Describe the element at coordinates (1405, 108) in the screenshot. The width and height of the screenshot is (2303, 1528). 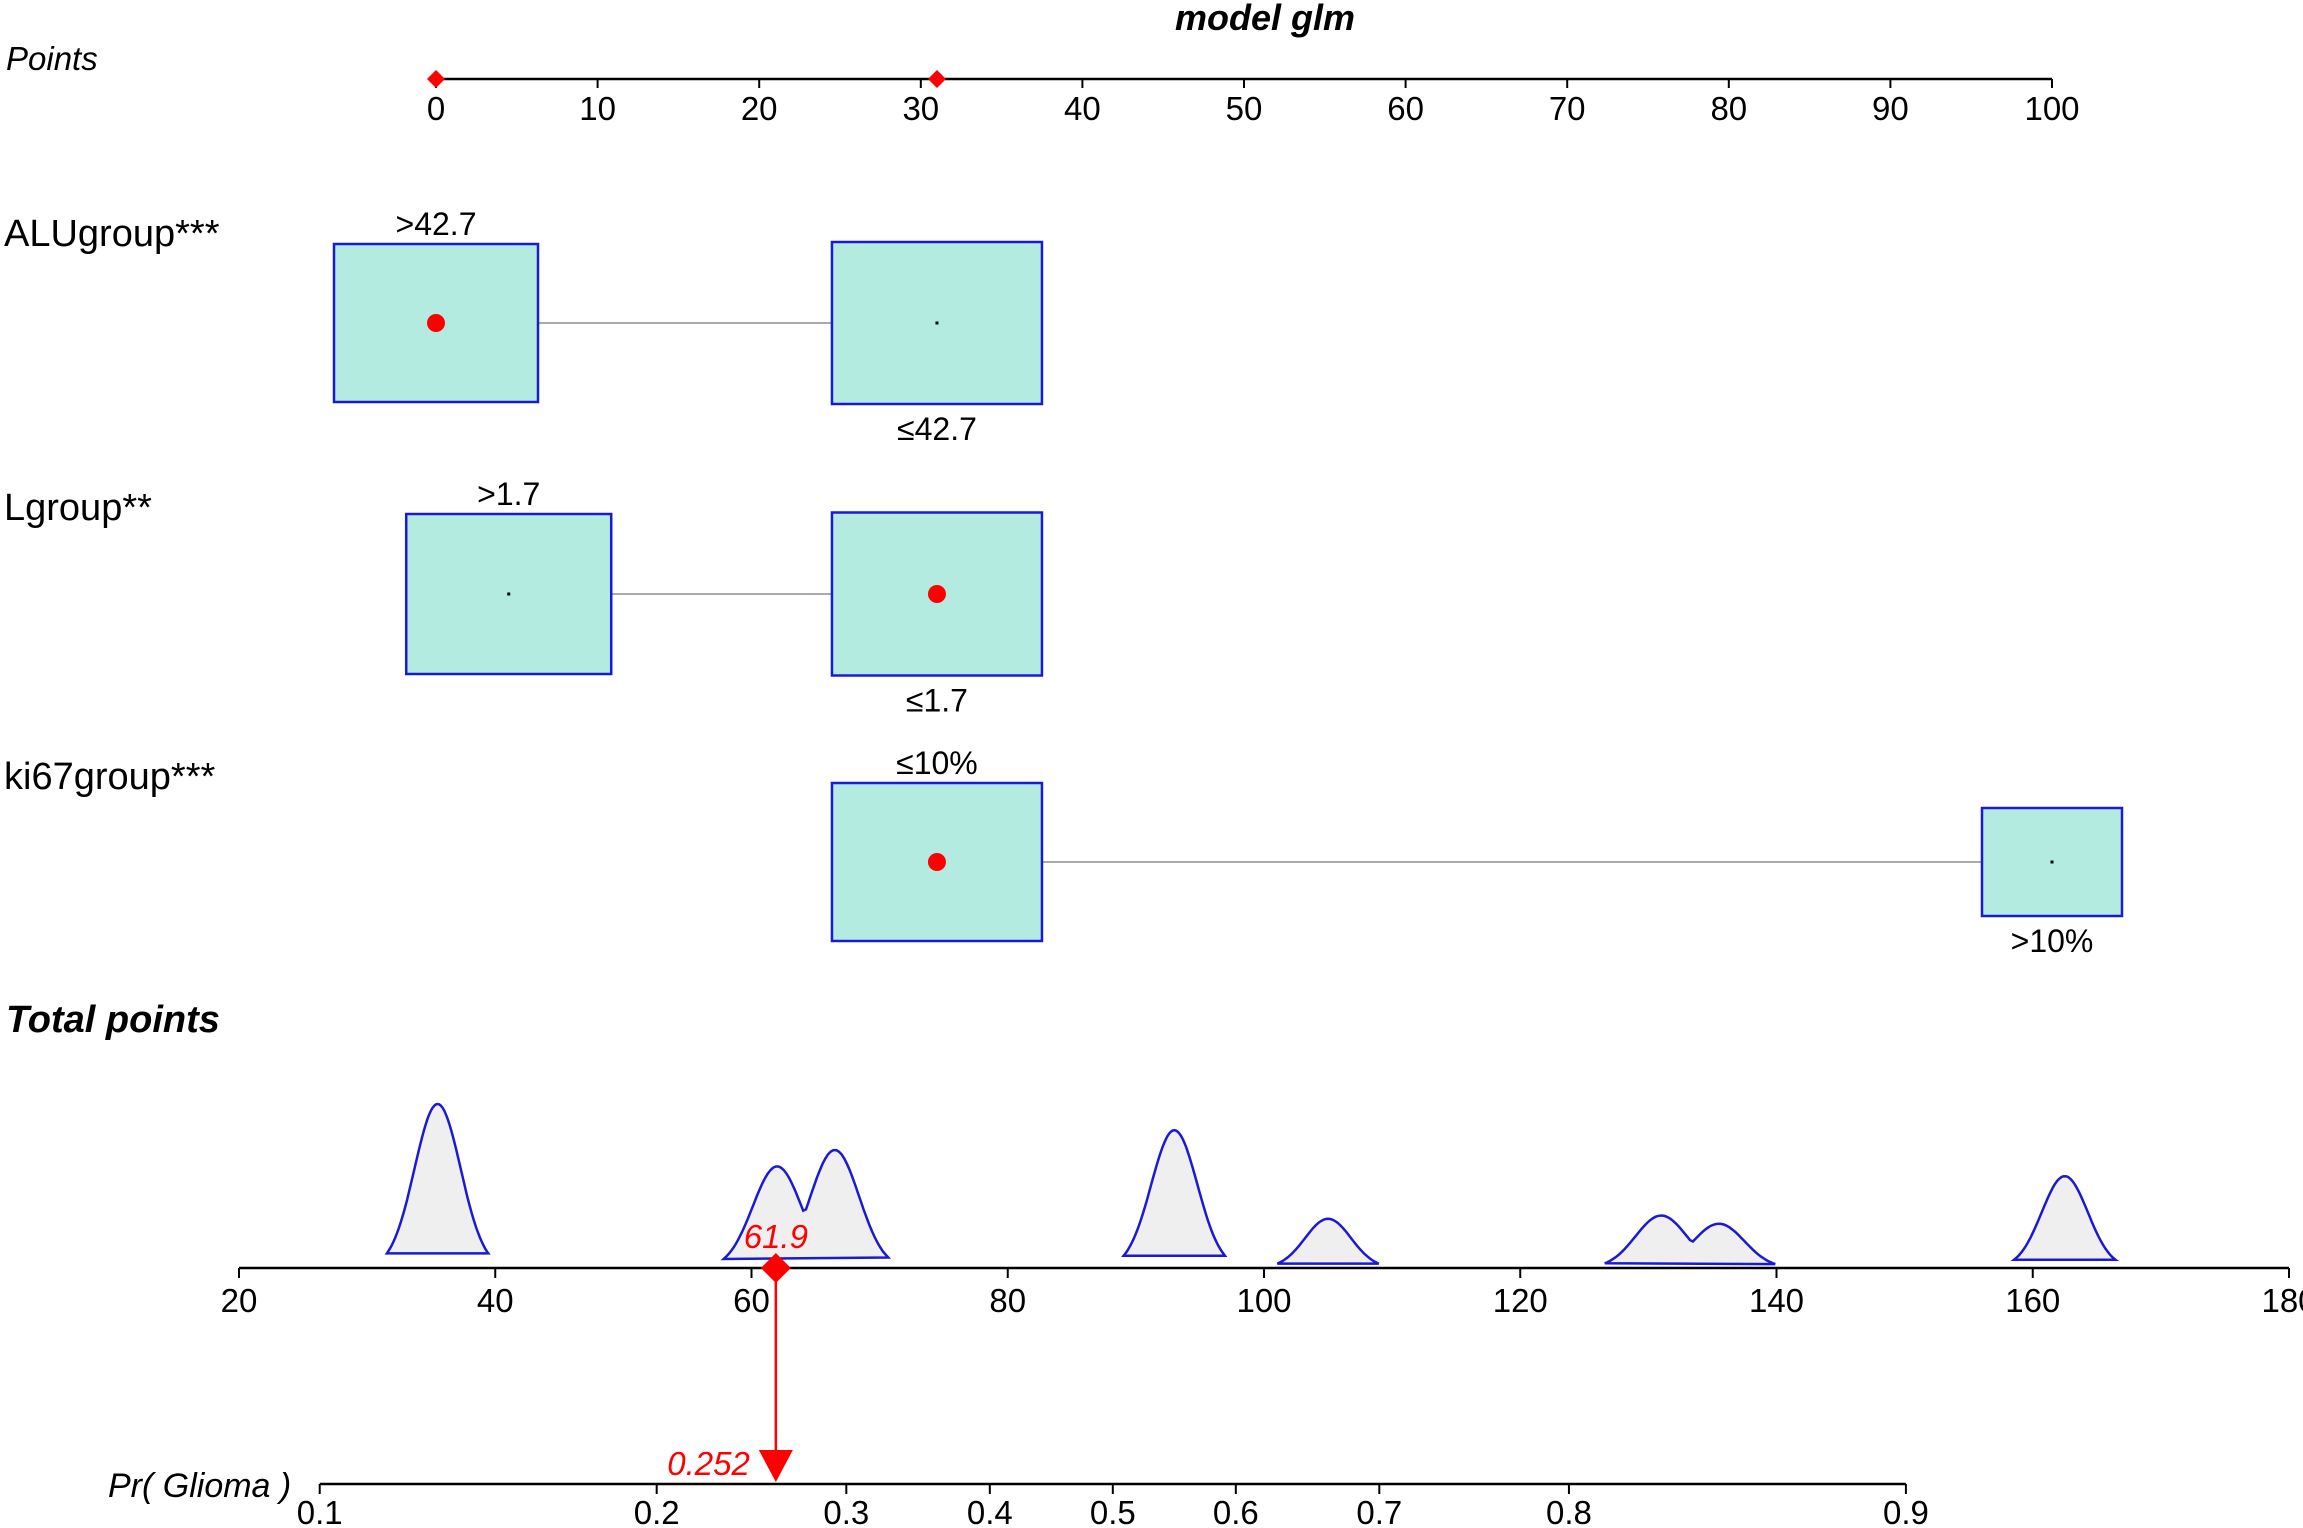
I see `points-tick-label: 60` at that location.